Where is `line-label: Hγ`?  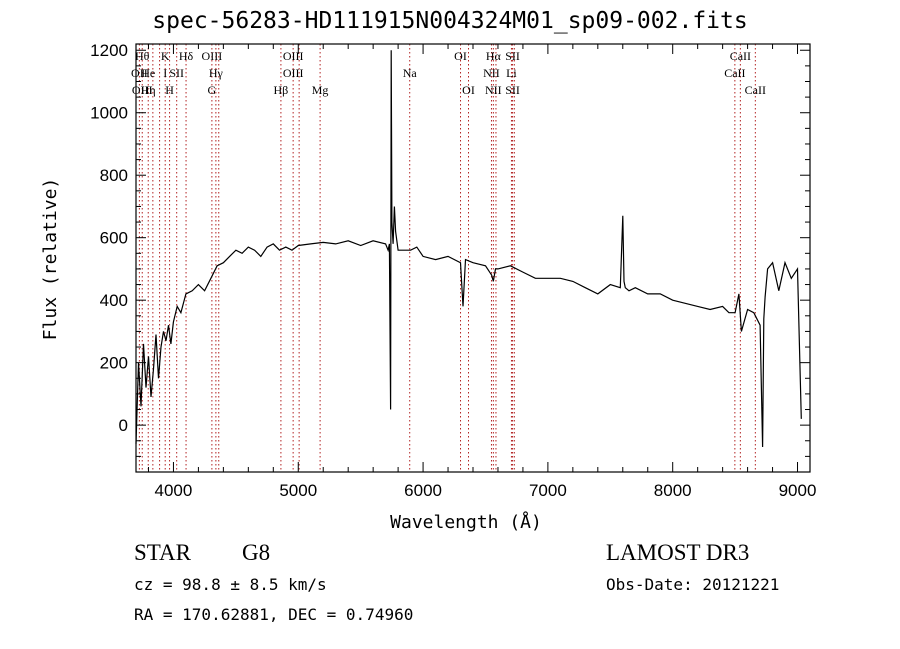 line-label: Hγ is located at coordinates (216, 73).